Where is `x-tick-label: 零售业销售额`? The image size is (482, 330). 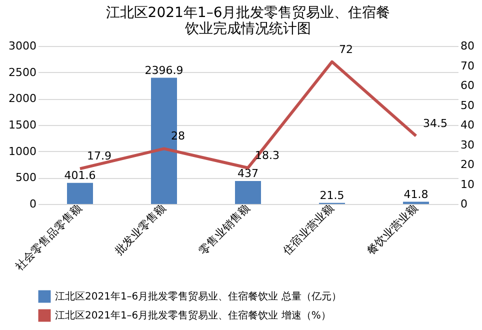 x-tick-label: 零售业销售额 is located at coordinates (224, 230).